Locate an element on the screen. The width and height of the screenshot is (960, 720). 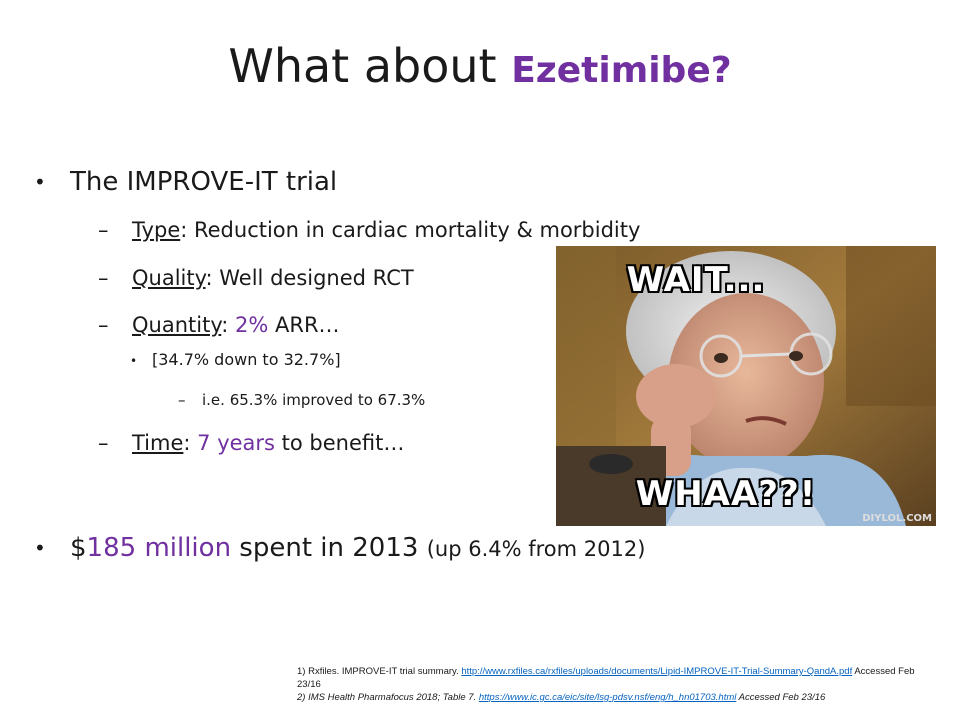
bullet-trial: • The IMPROVE-IT trial is located at coordinates (234, 182).